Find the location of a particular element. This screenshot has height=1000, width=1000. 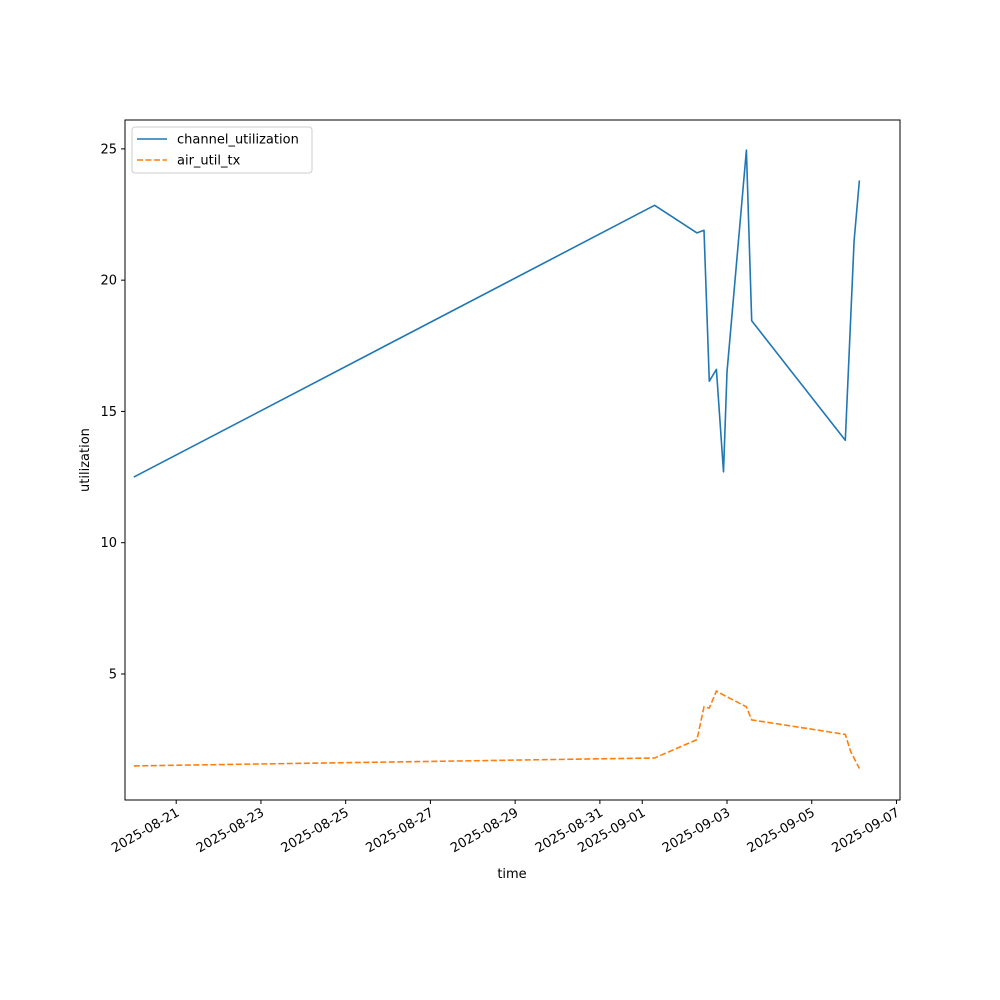

y-axis-label: utilization is located at coordinates (85, 460).